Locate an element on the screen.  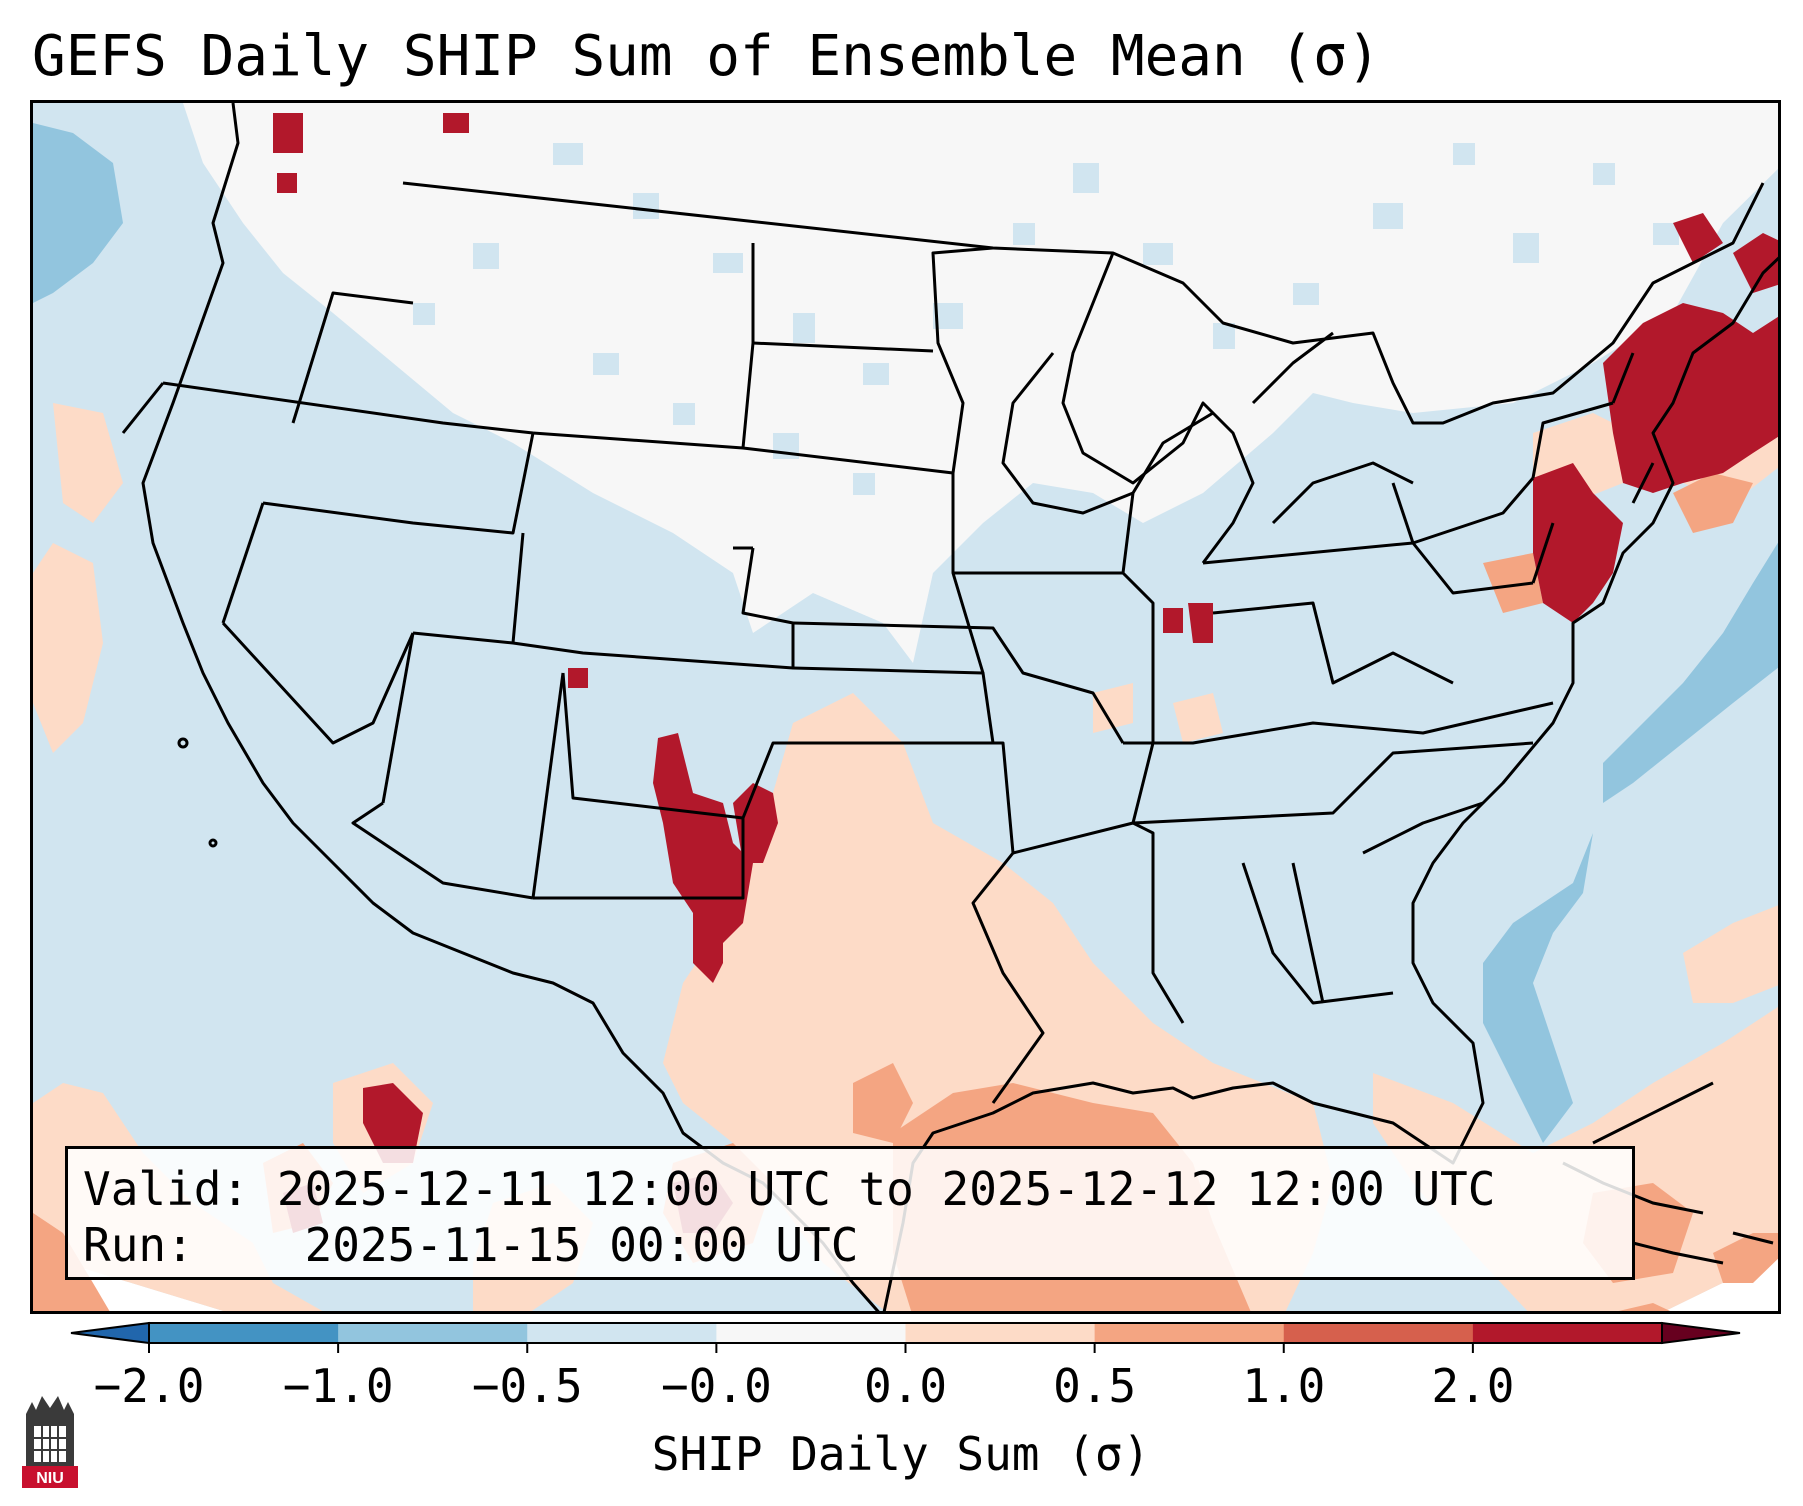
colorbar is located at coordinates (905, 1337).